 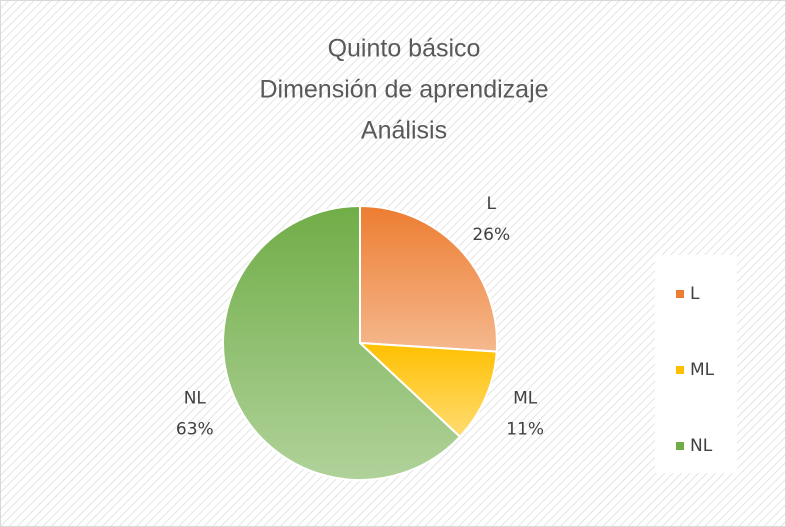 I want to click on legend-label: ML, so click(x=702, y=370).